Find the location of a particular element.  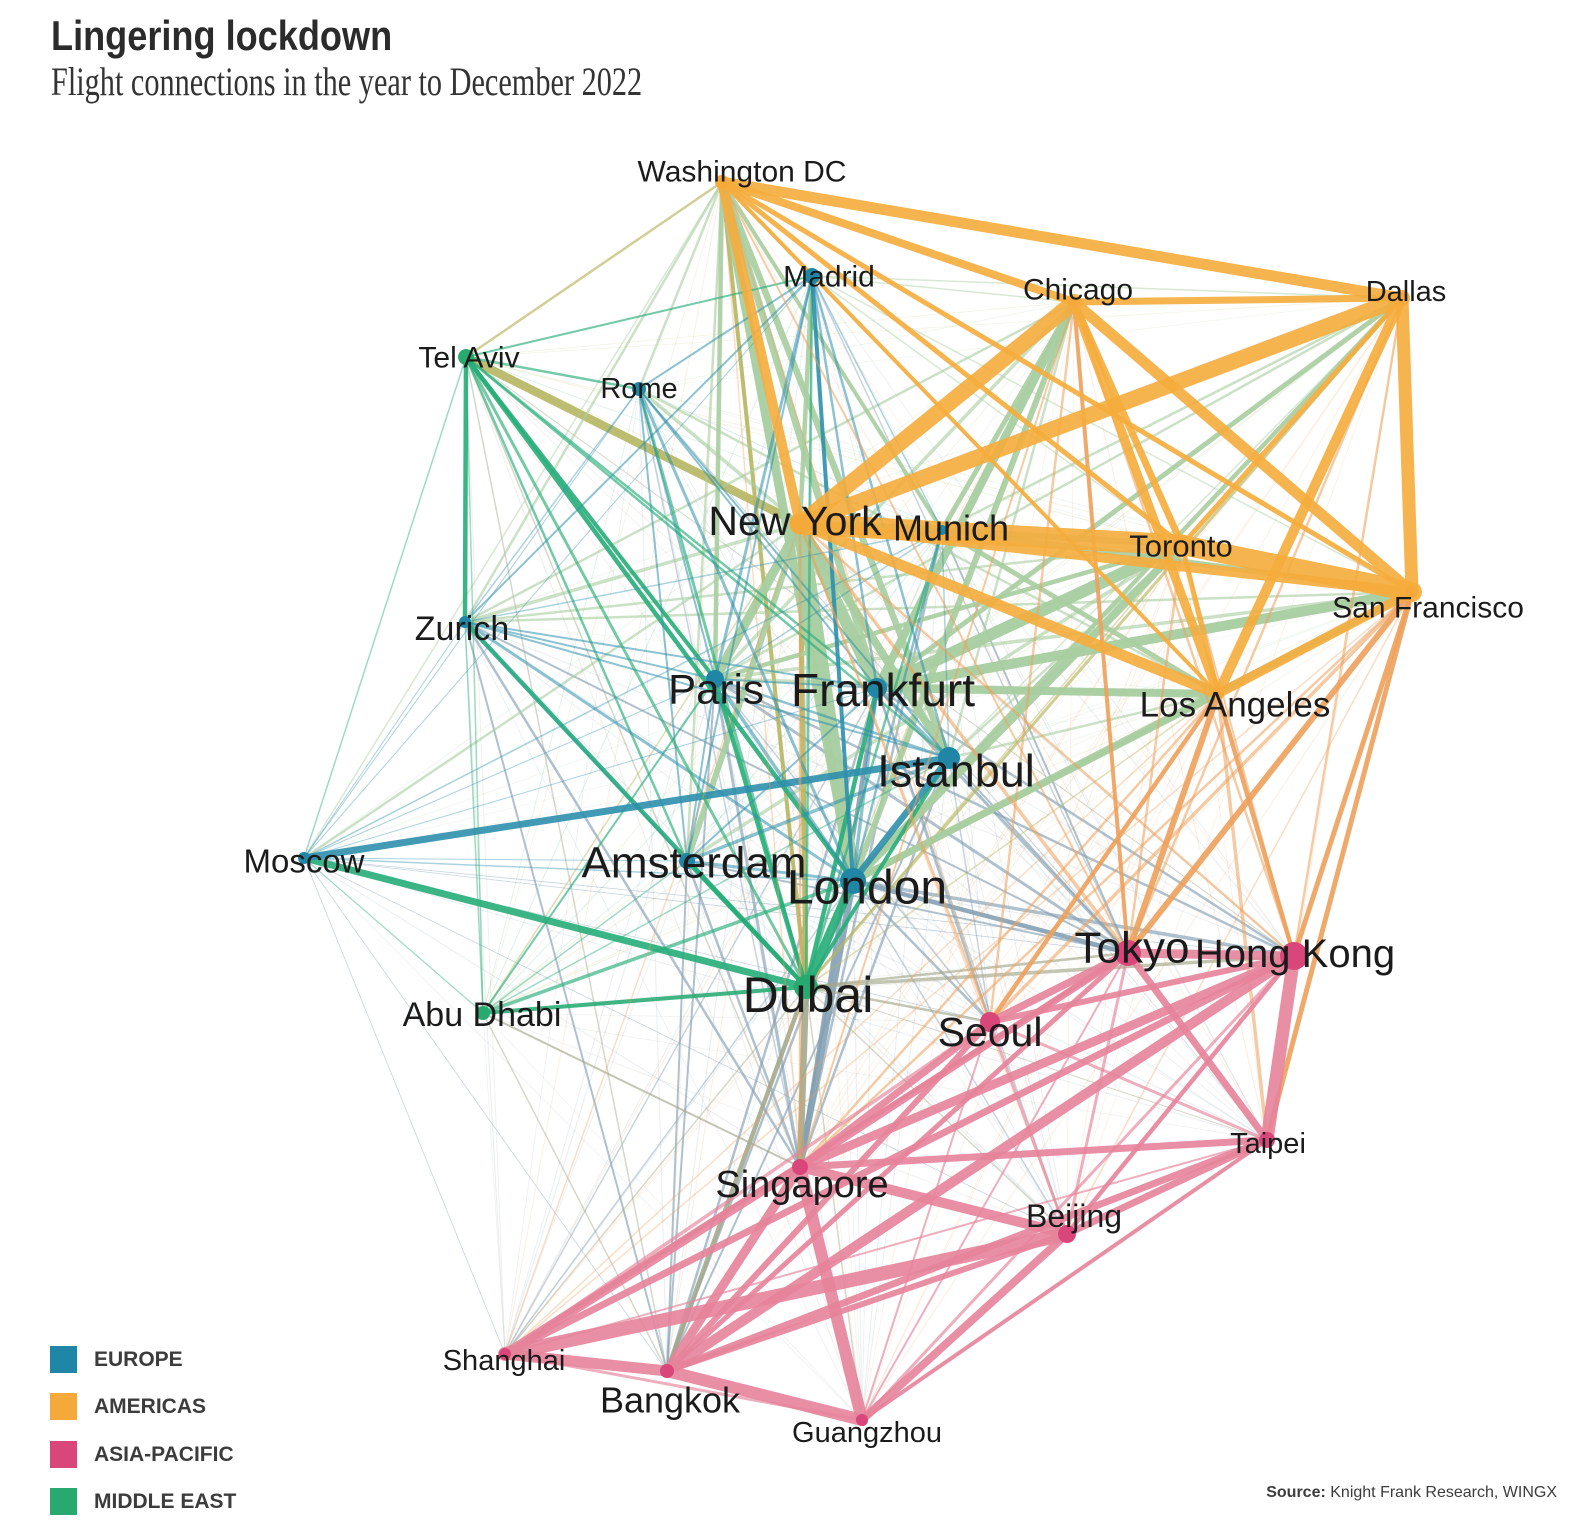

svg-text: Abu Dhabi is located at coordinates (482, 1015).